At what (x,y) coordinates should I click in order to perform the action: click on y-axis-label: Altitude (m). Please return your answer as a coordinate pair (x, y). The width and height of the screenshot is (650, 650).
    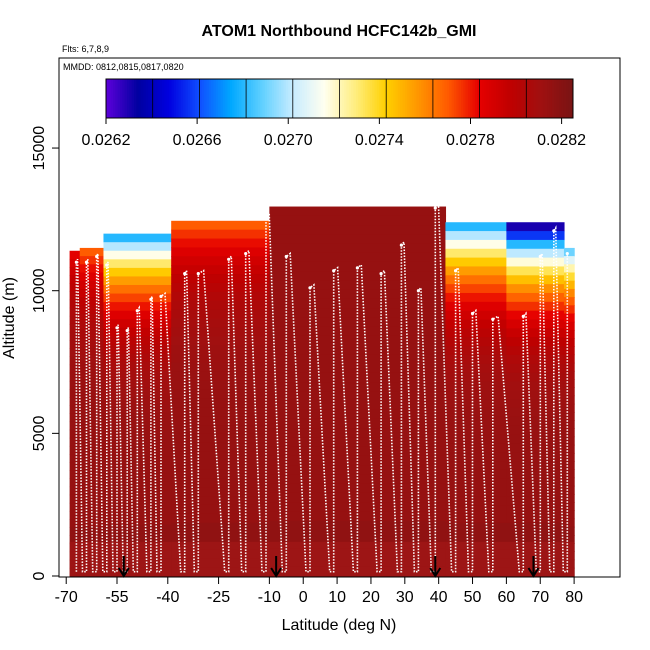
    Looking at the image, I should click on (9, 318).